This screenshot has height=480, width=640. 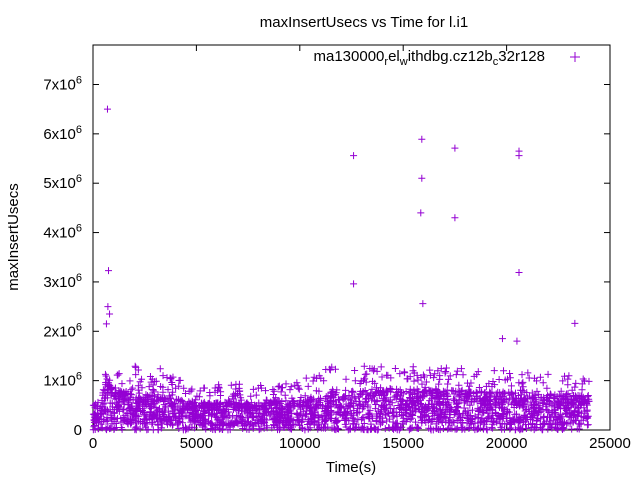 What do you see at coordinates (351, 467) in the screenshot?
I see `x-axis-label: Time(s)` at bounding box center [351, 467].